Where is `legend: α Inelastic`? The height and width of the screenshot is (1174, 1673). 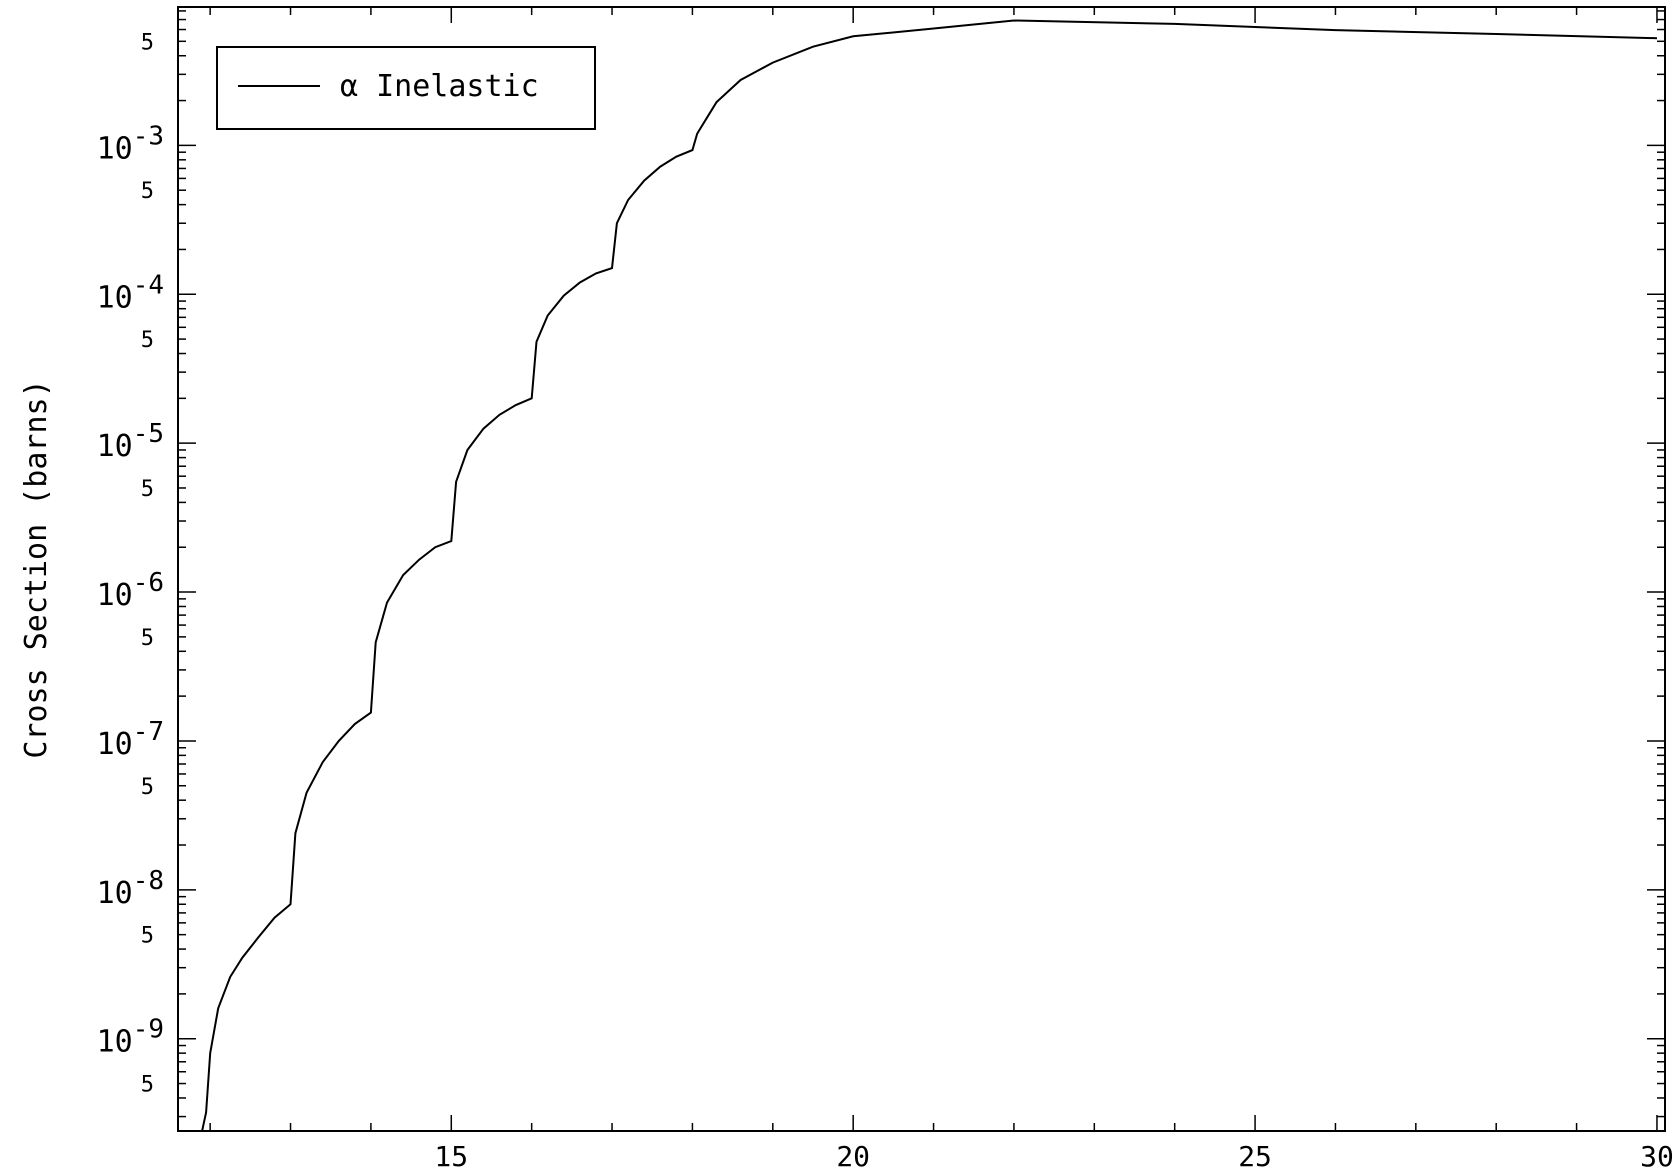 legend: α Inelastic is located at coordinates (406, 88).